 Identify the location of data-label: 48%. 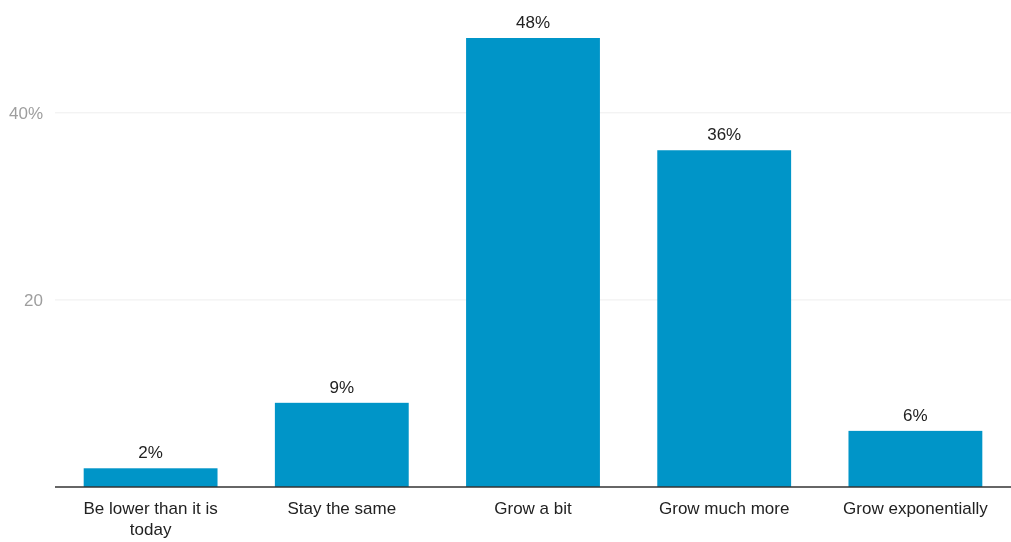
(533, 22).